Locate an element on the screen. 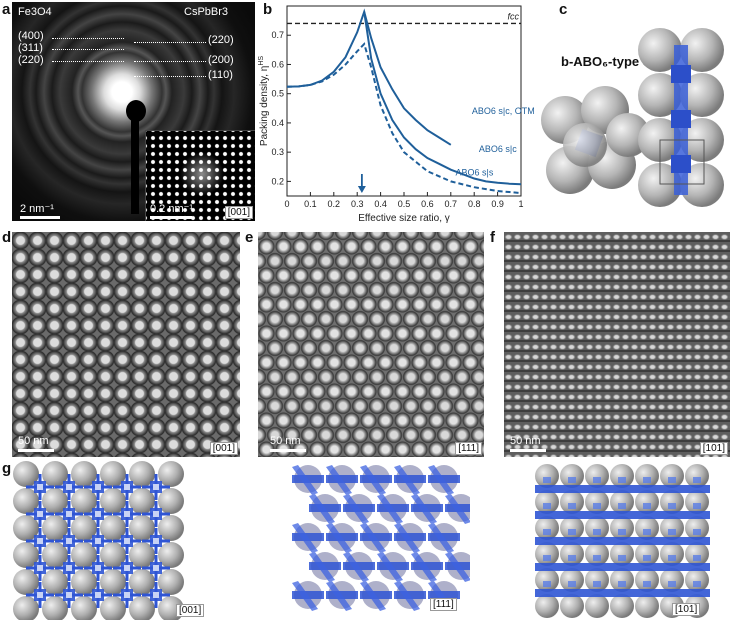 The height and width of the screenshot is (623, 733). zone-label-g-101: [101] is located at coordinates (686, 609).